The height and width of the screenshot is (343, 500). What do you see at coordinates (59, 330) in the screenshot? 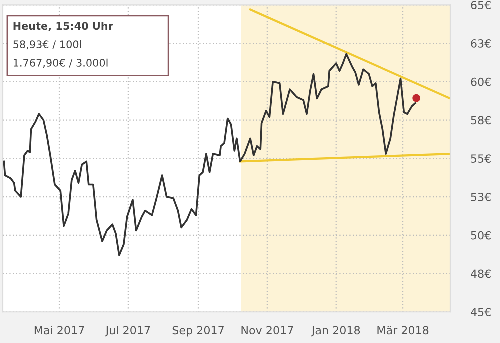
I see `x-tick-label: Mai 2017` at bounding box center [59, 330].